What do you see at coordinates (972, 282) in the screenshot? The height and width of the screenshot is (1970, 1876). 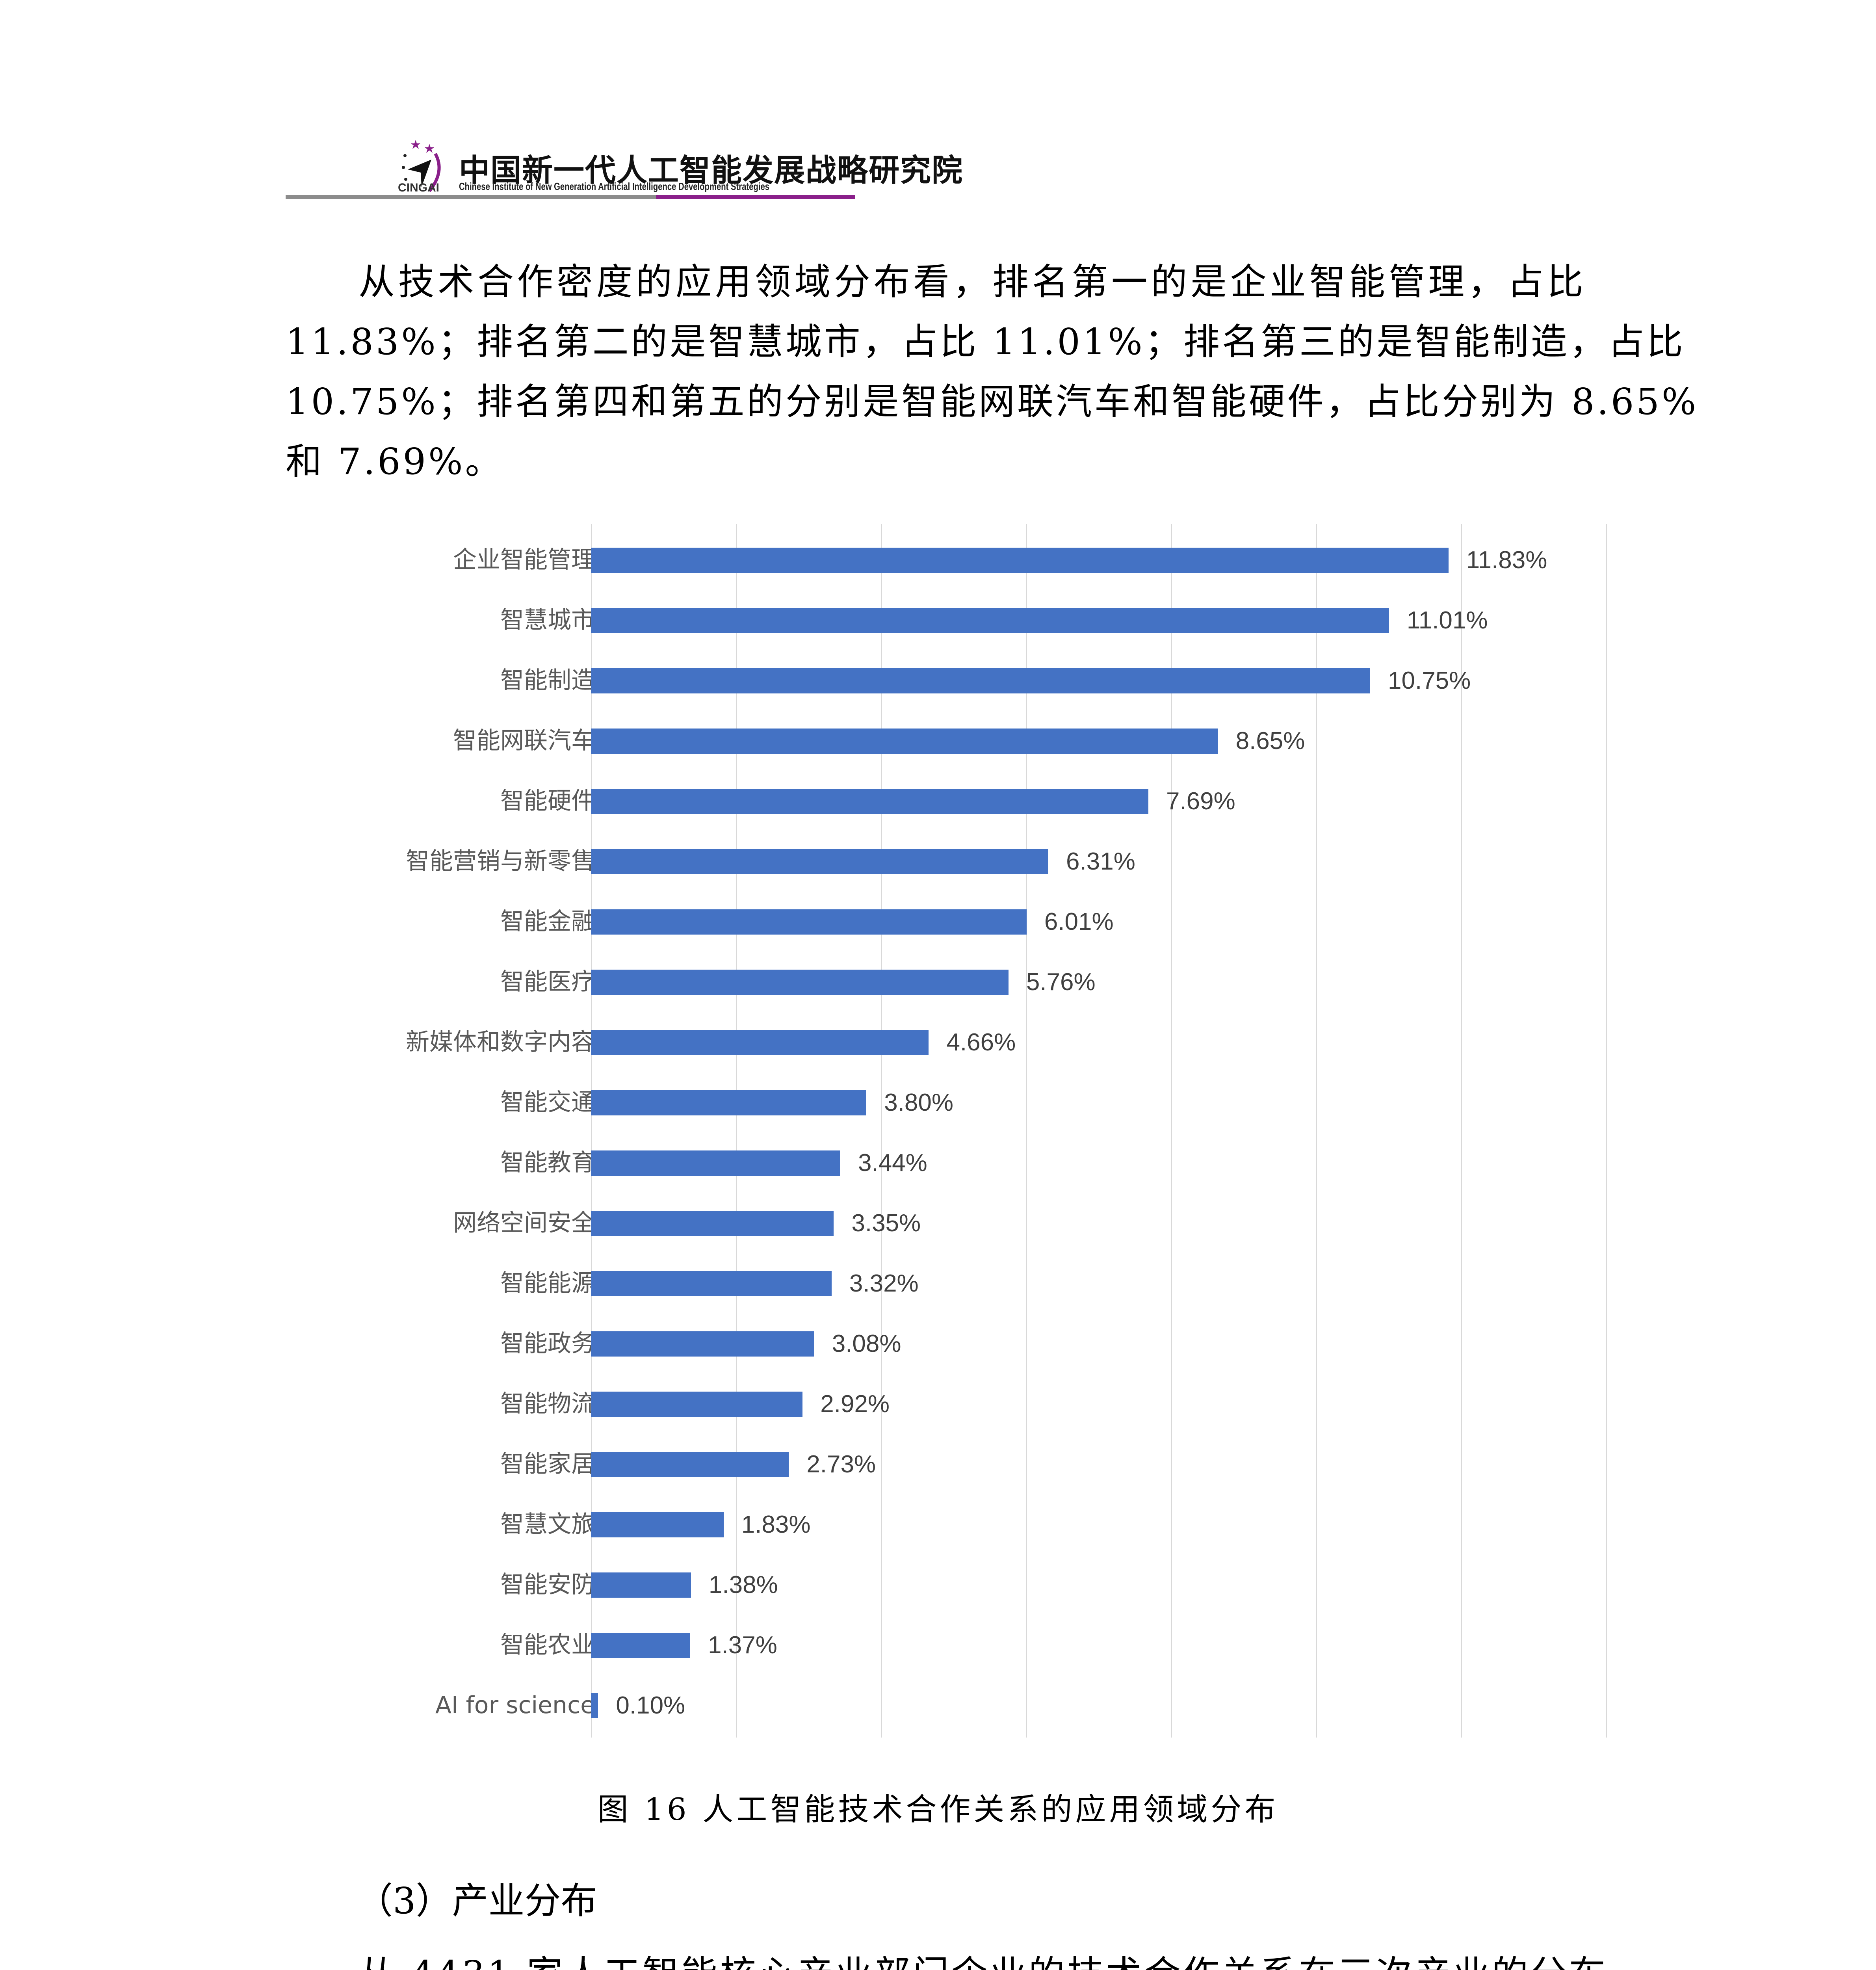 I see `text-line: 从技术合作密度的应用领域分布看，排名第一的是企业智能管理，占比` at bounding box center [972, 282].